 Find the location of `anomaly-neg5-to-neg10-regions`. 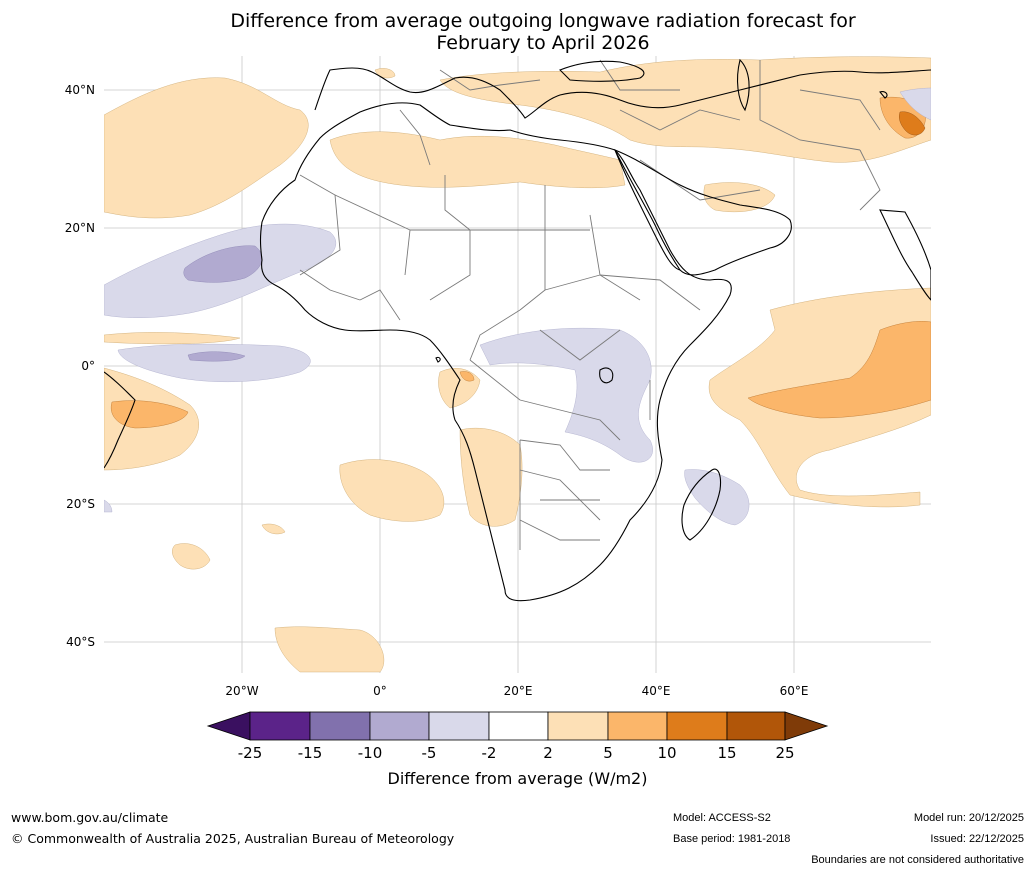

anomaly-neg5-to-neg10-regions is located at coordinates (223, 303).